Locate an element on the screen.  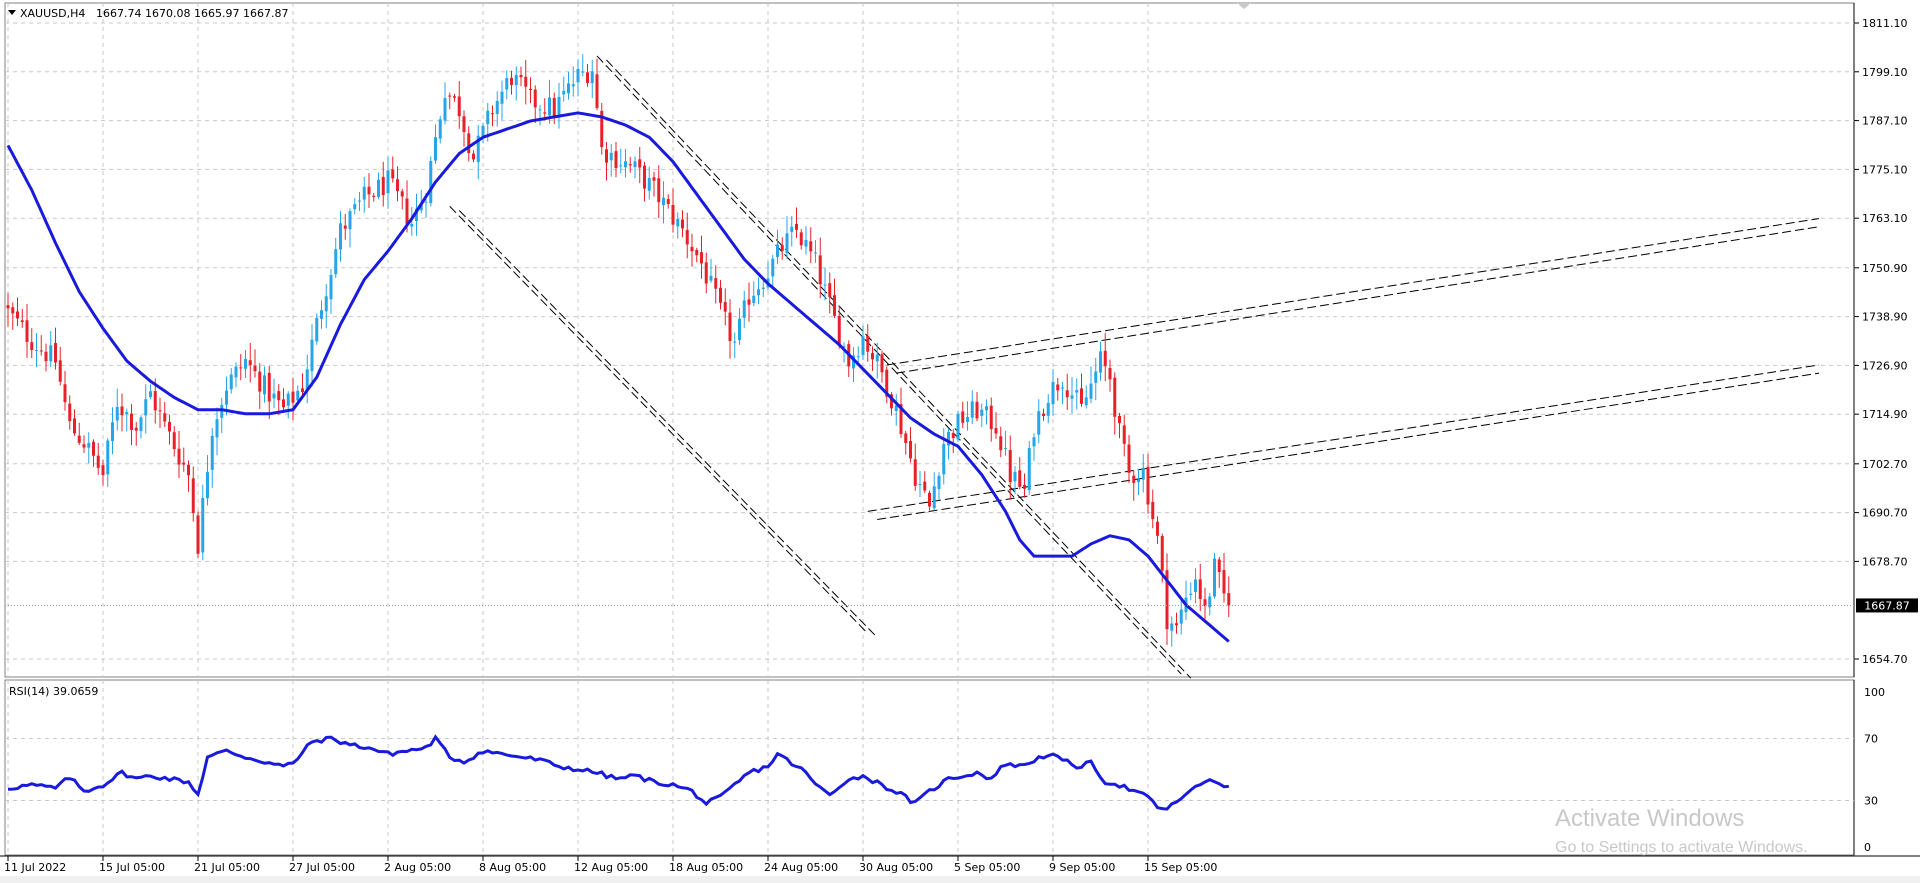
scroll-marker-icon is located at coordinates (1244, 6).